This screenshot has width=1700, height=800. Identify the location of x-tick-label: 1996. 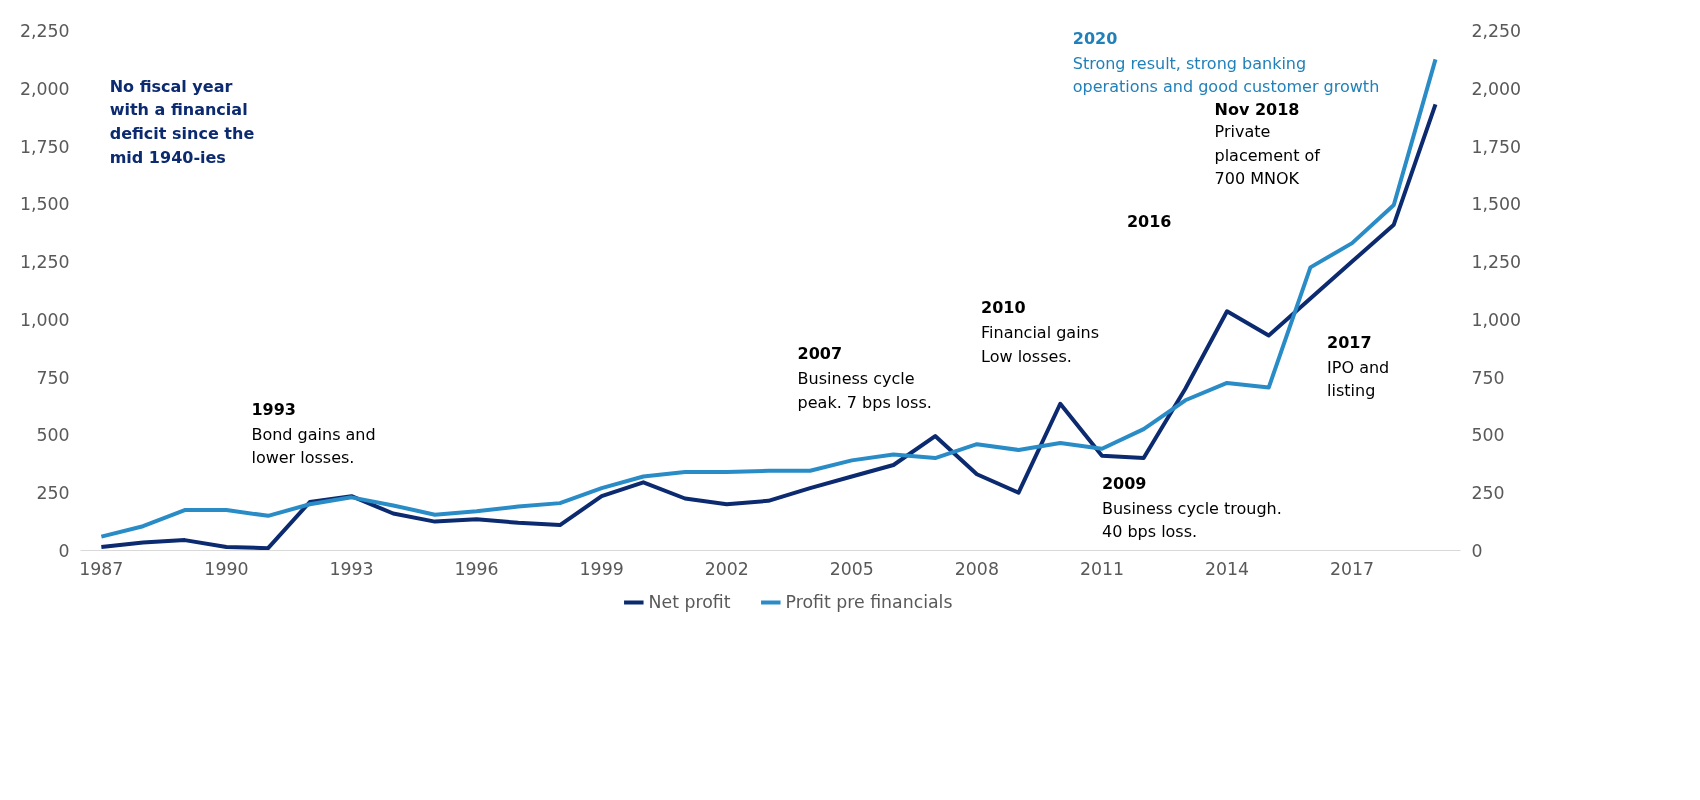
(476, 568).